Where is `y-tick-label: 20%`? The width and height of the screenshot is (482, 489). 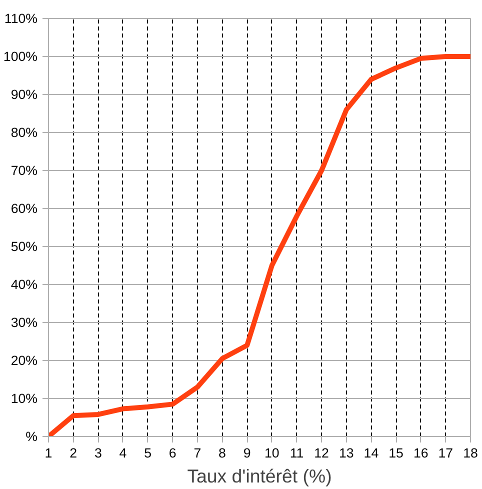
y-tick-label: 20% is located at coordinates (24, 360).